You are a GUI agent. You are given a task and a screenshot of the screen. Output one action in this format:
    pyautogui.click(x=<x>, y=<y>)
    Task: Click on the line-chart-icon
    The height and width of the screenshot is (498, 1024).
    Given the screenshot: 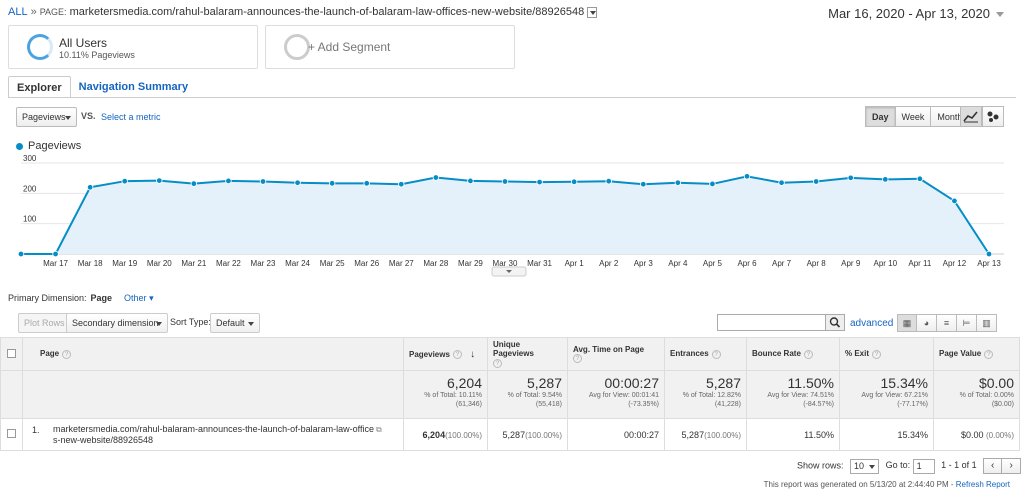 What is the action you would take?
    pyautogui.click(x=971, y=116)
    